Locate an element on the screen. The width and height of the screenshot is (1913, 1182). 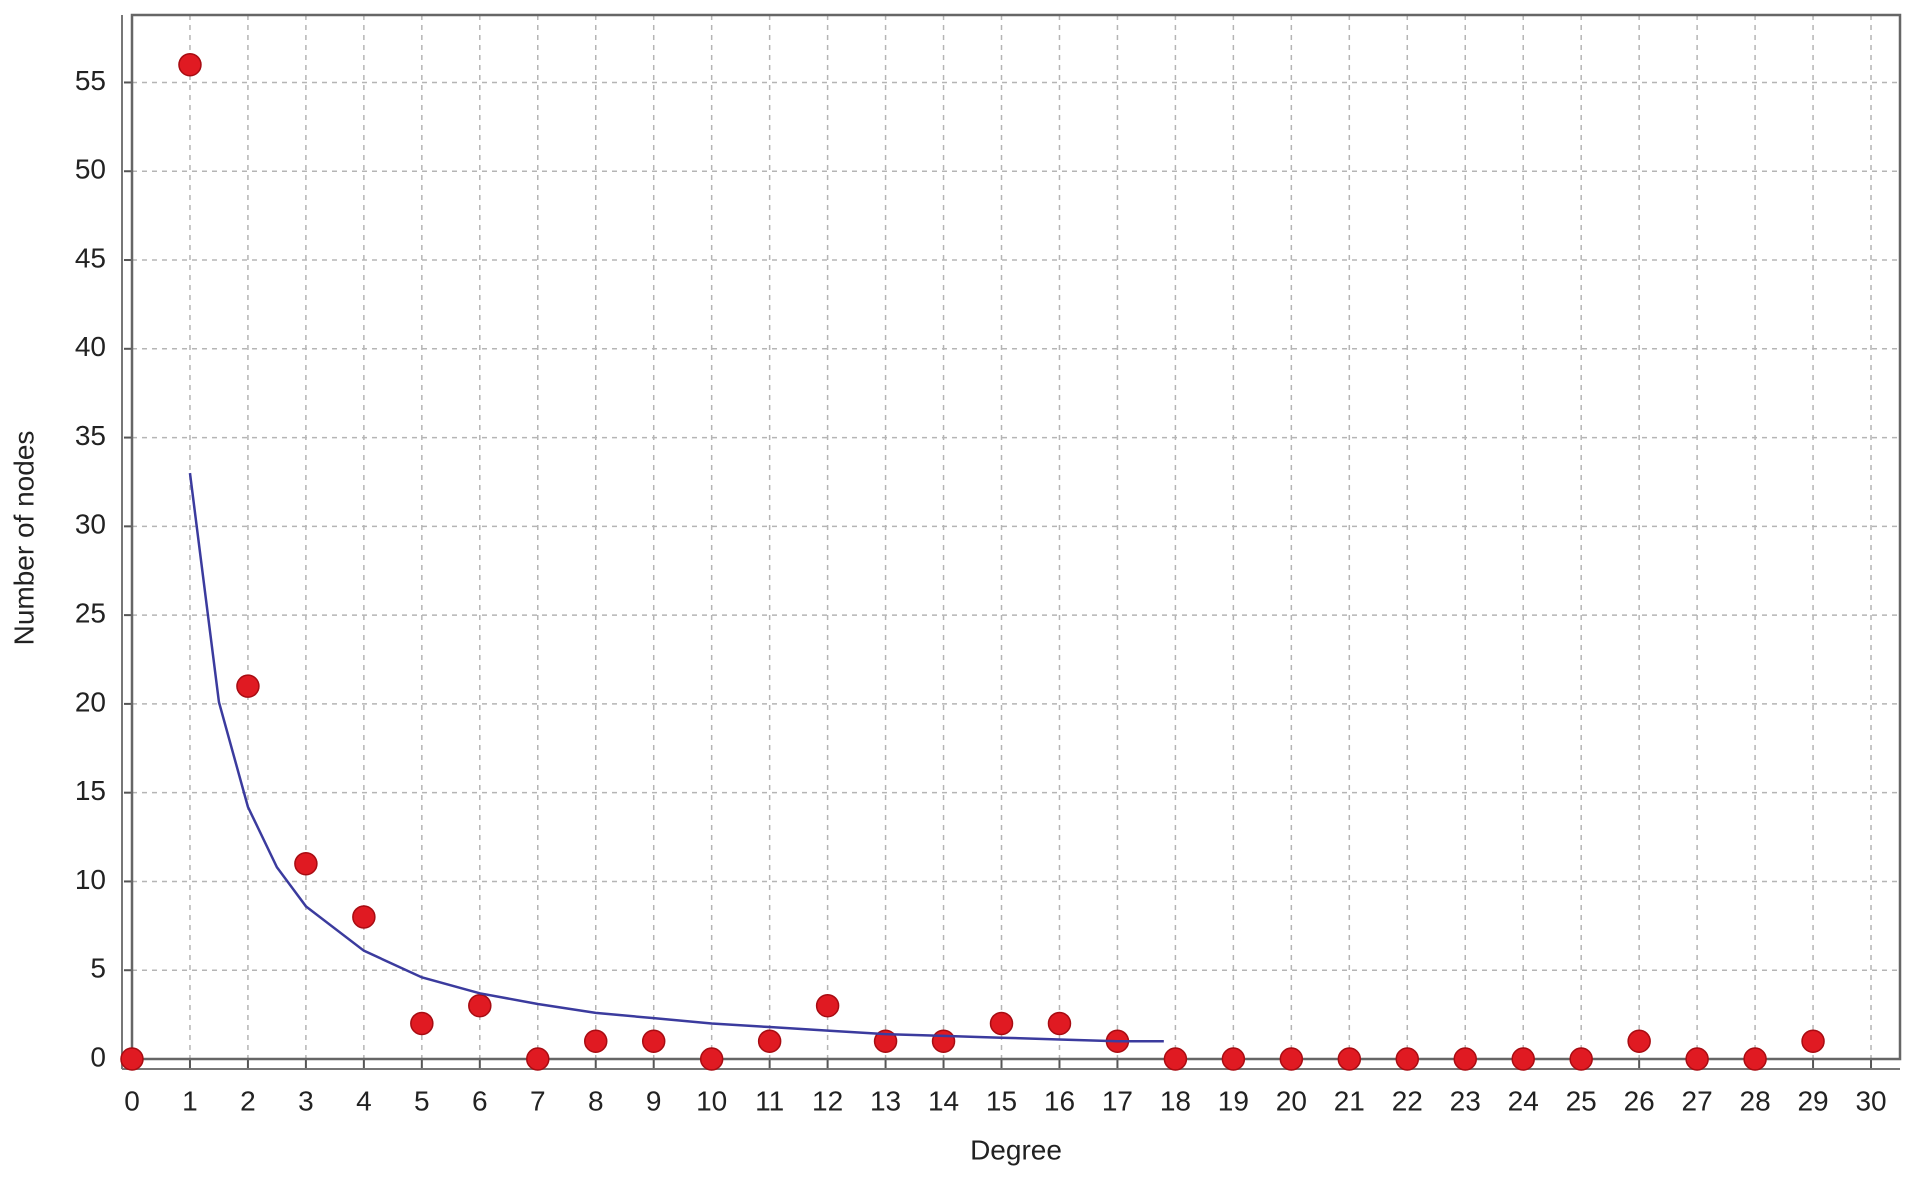
x-tick-label: 3 is located at coordinates (306, 1100).